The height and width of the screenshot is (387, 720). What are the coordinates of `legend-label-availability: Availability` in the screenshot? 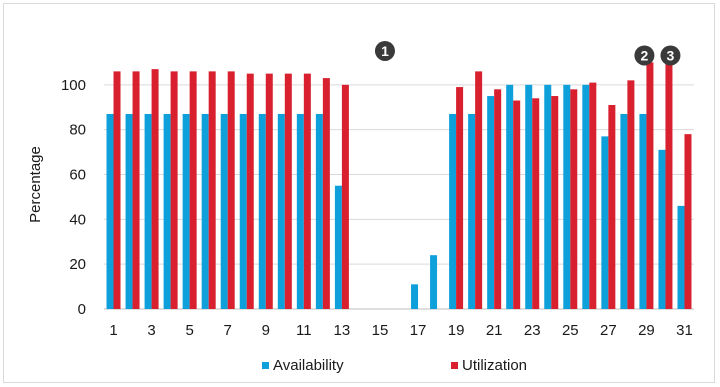 It's located at (308, 365).